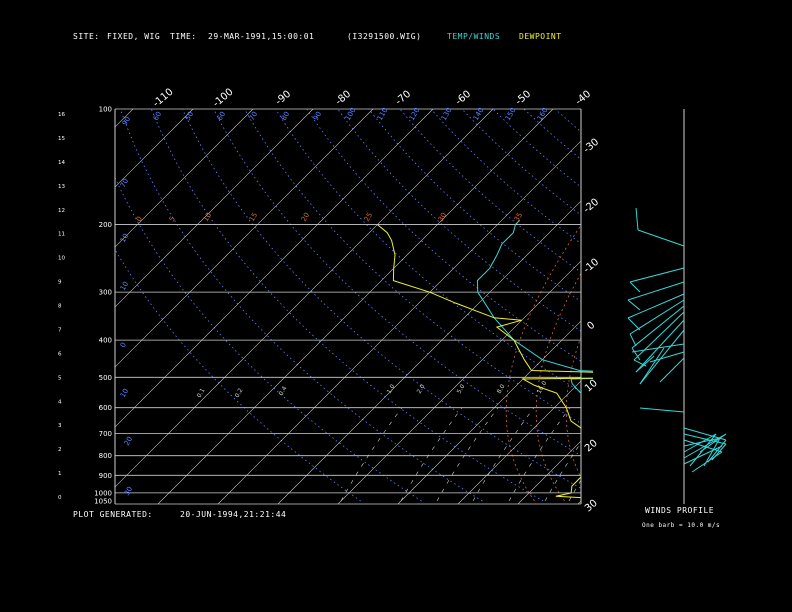 This screenshot has height=612, width=792. I want to click on height-tick-label: 16, so click(61, 115).